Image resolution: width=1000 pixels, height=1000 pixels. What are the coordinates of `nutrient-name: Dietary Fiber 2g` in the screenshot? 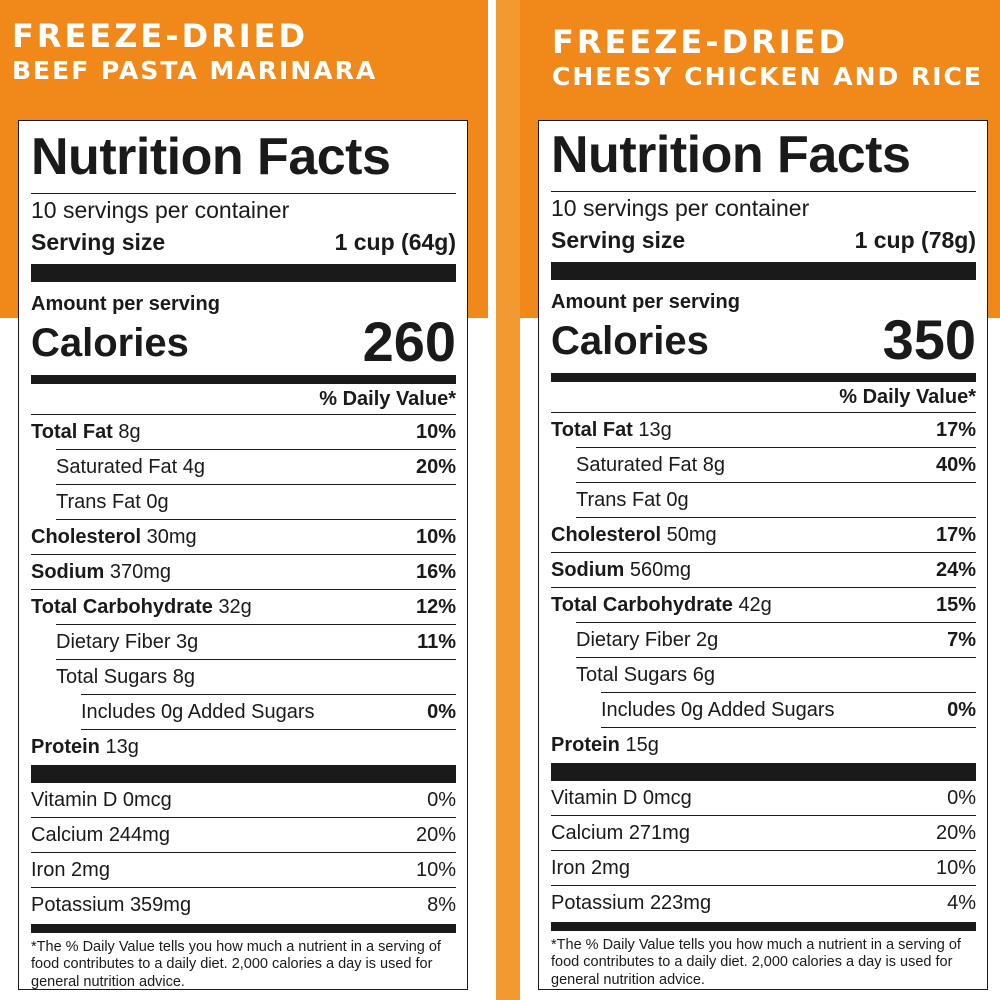 It's located at (647, 640).